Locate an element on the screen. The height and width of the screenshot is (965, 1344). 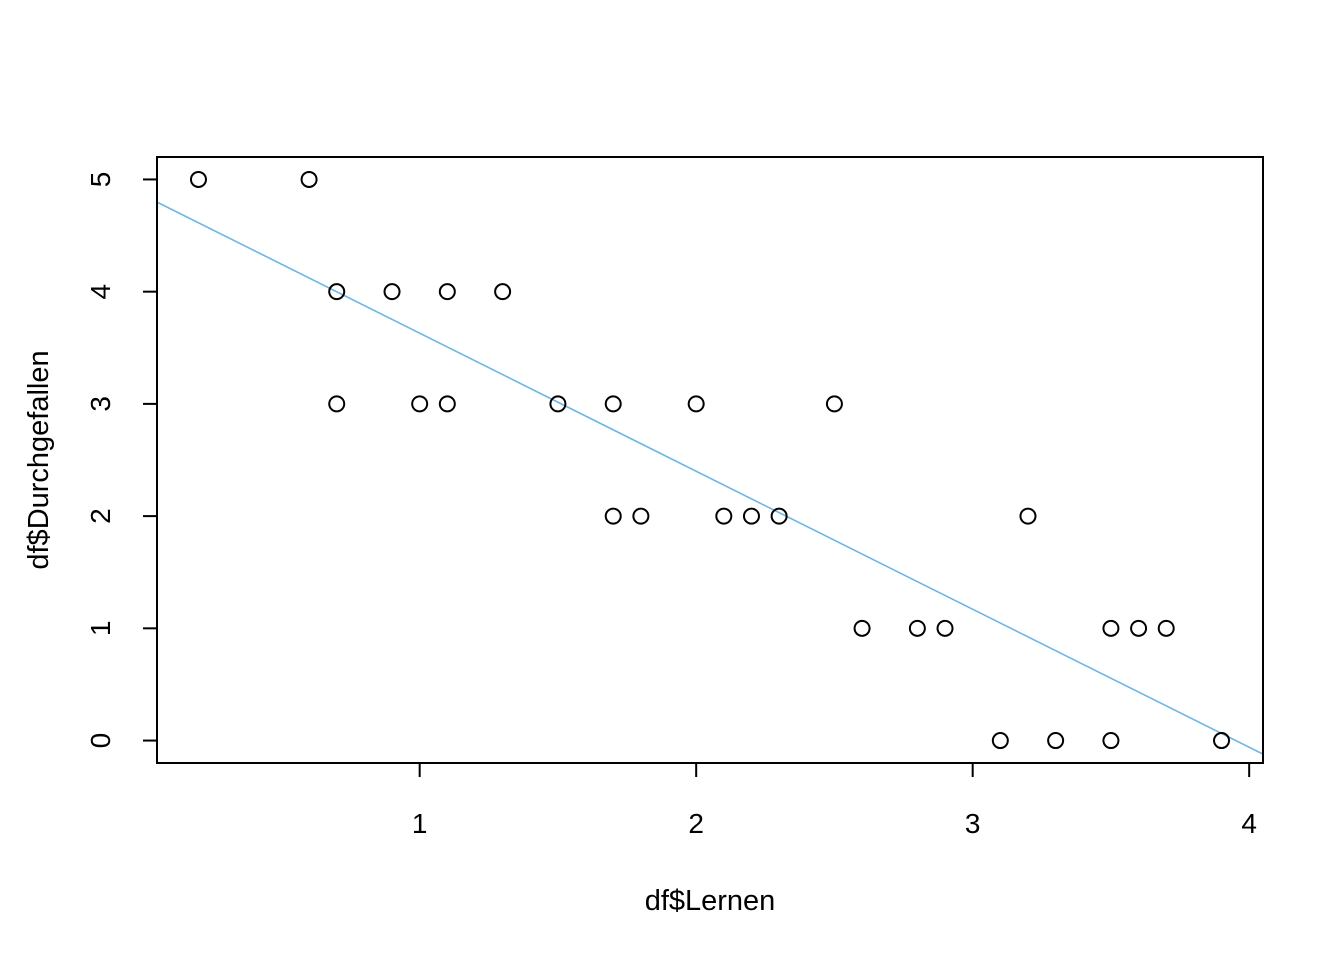
x-tick-label: 2 is located at coordinates (696, 823).